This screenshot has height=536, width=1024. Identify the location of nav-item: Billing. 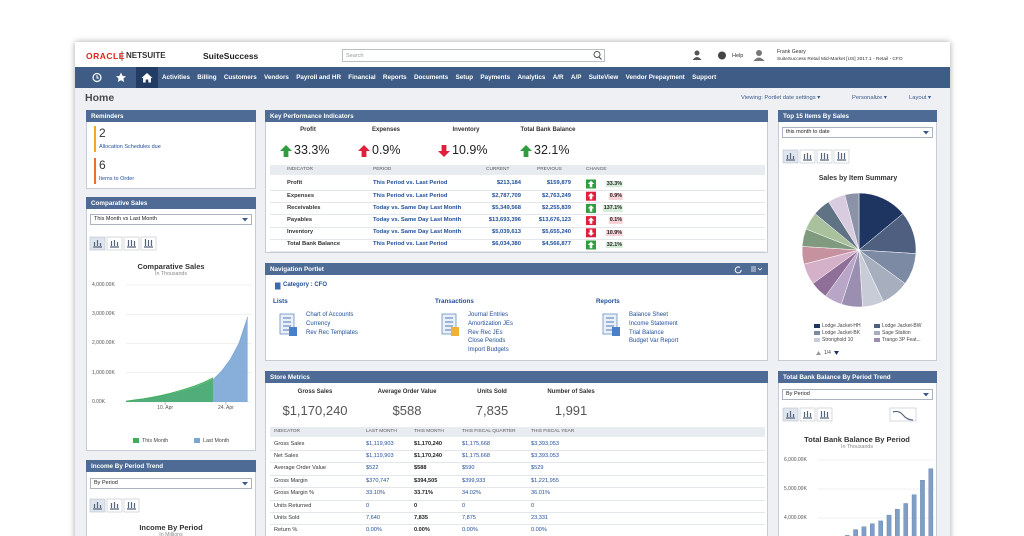
(207, 77).